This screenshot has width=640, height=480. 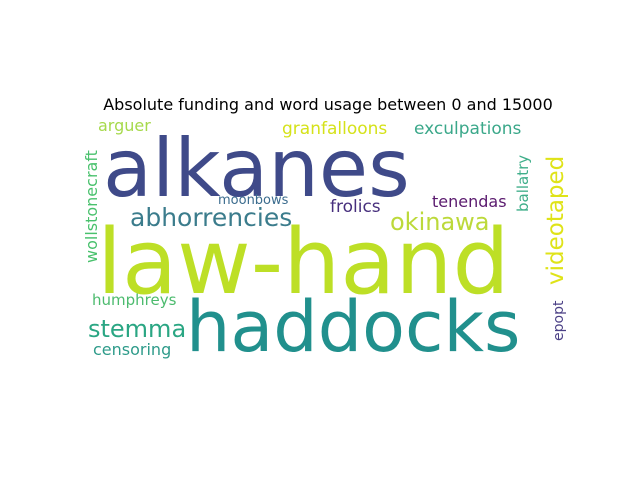 I want to click on word-haddocks: haddocks, so click(x=353, y=327).